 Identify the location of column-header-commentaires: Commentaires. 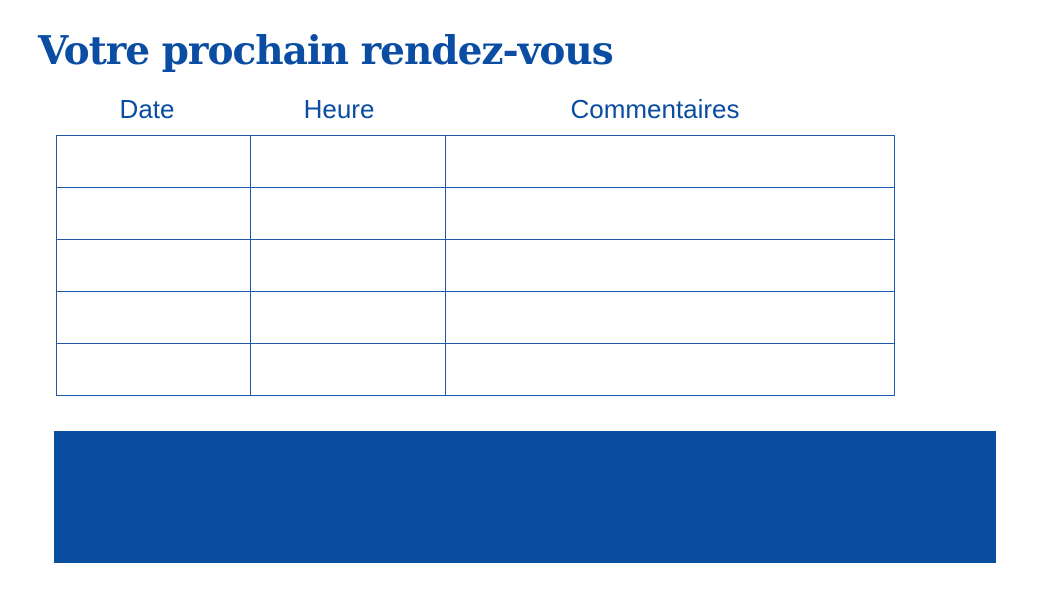
(655, 109).